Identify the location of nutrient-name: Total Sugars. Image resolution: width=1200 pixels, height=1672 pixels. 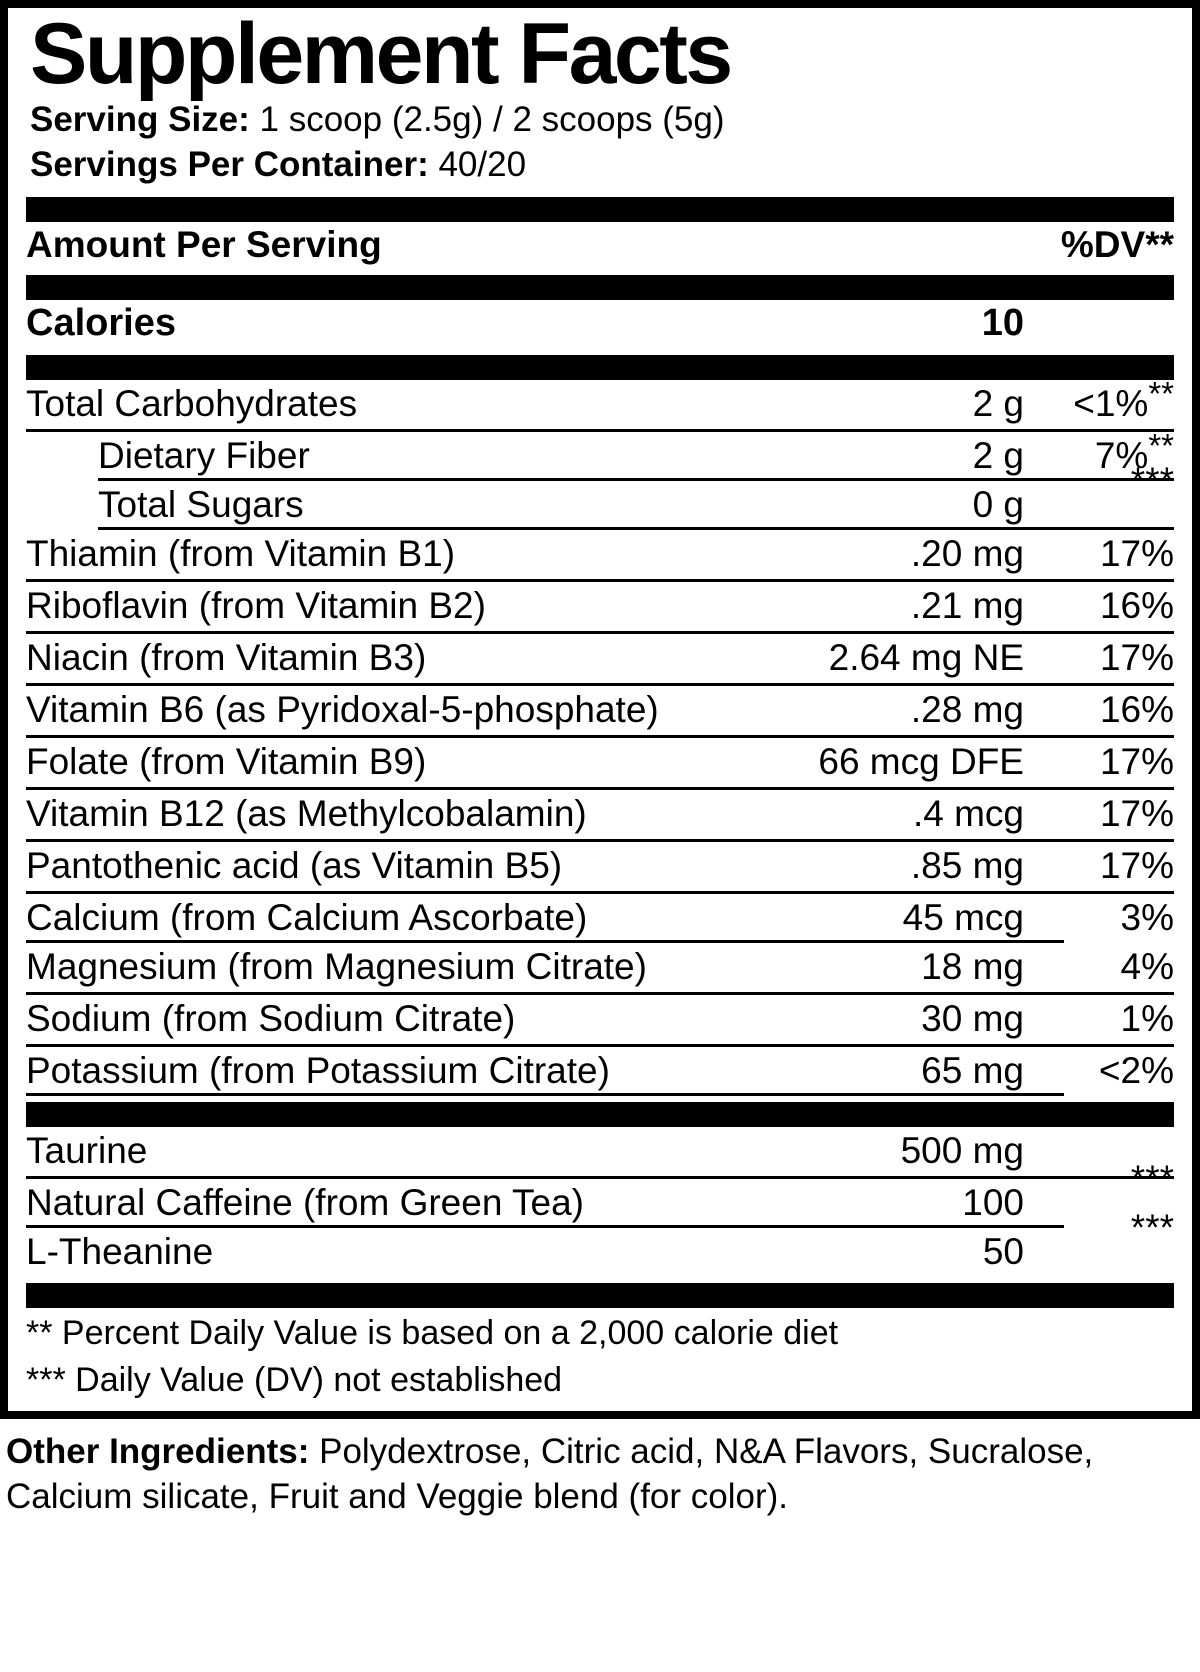
(201, 504).